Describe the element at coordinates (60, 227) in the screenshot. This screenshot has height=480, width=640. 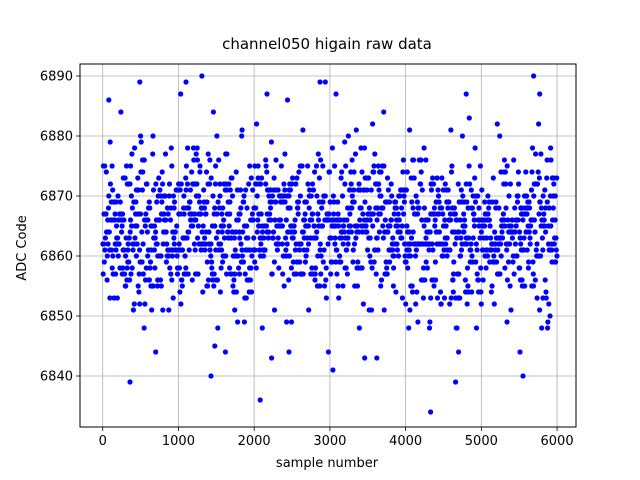
I see `y-axis-ticks: 6840 6850 6860 6870 6880 6890` at that location.